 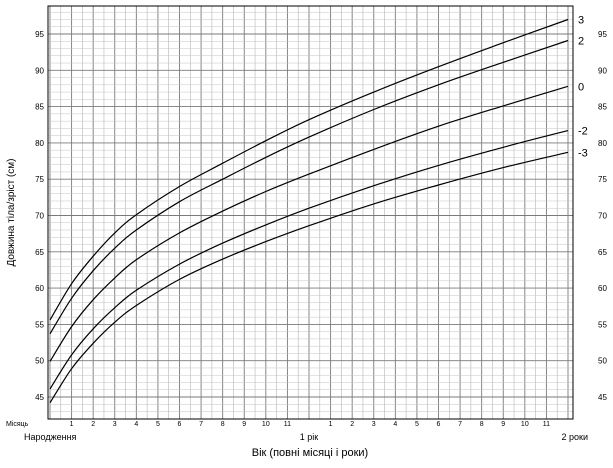 I want to click on y-tick-label-left: 70, so click(x=39, y=216).